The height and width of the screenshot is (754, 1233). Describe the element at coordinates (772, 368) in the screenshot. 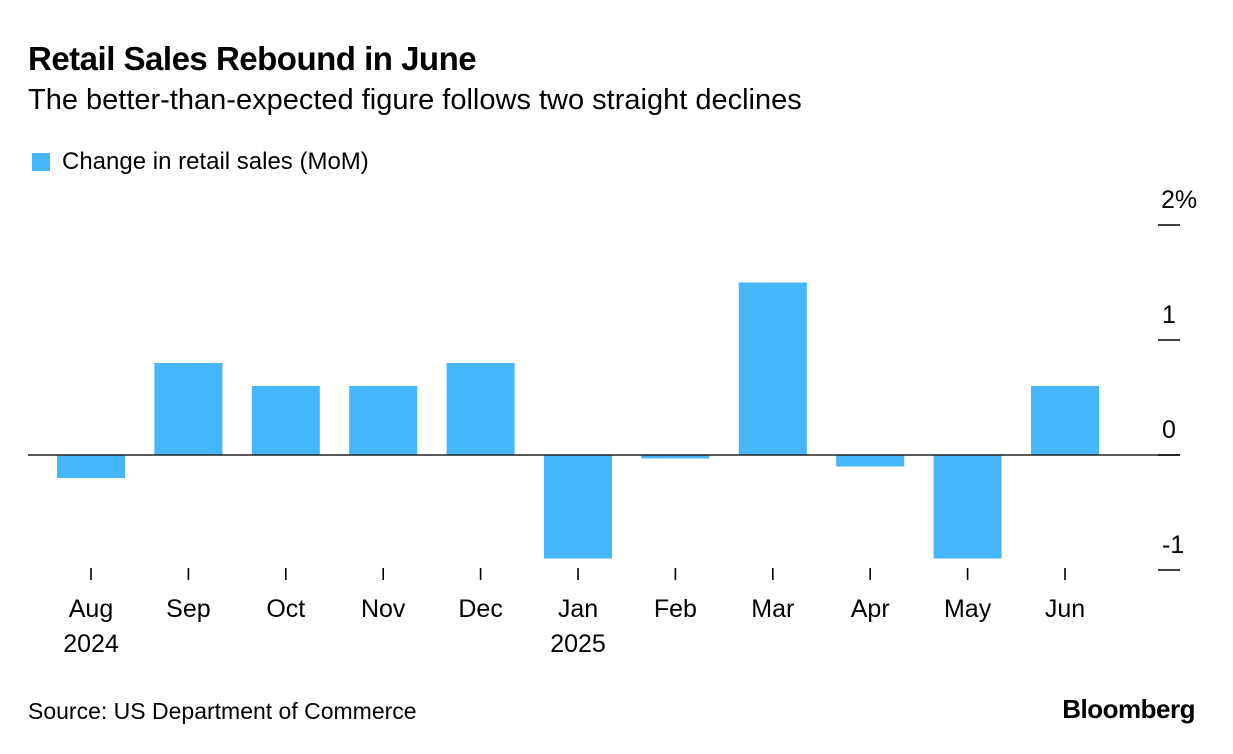

I see `bar-mar` at that location.